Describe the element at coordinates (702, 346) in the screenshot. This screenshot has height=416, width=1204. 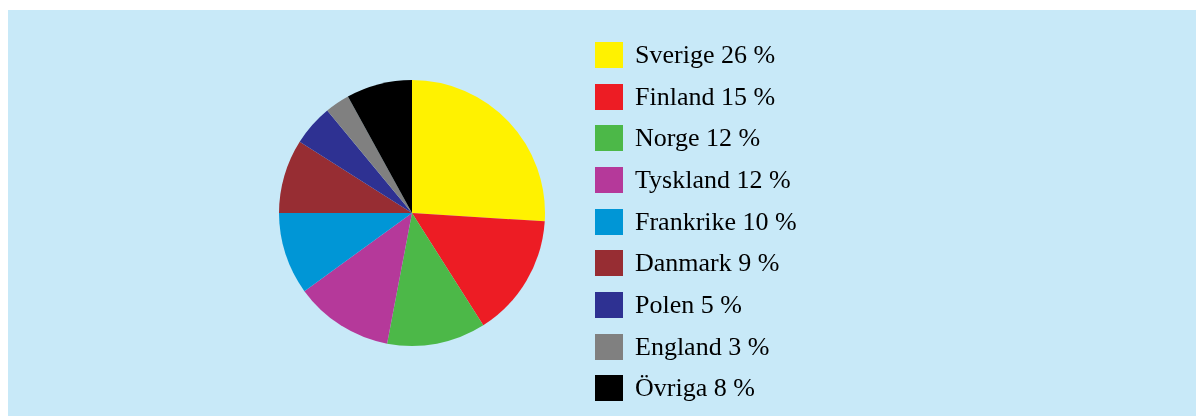
I see `legend-label: England 3 %` at that location.